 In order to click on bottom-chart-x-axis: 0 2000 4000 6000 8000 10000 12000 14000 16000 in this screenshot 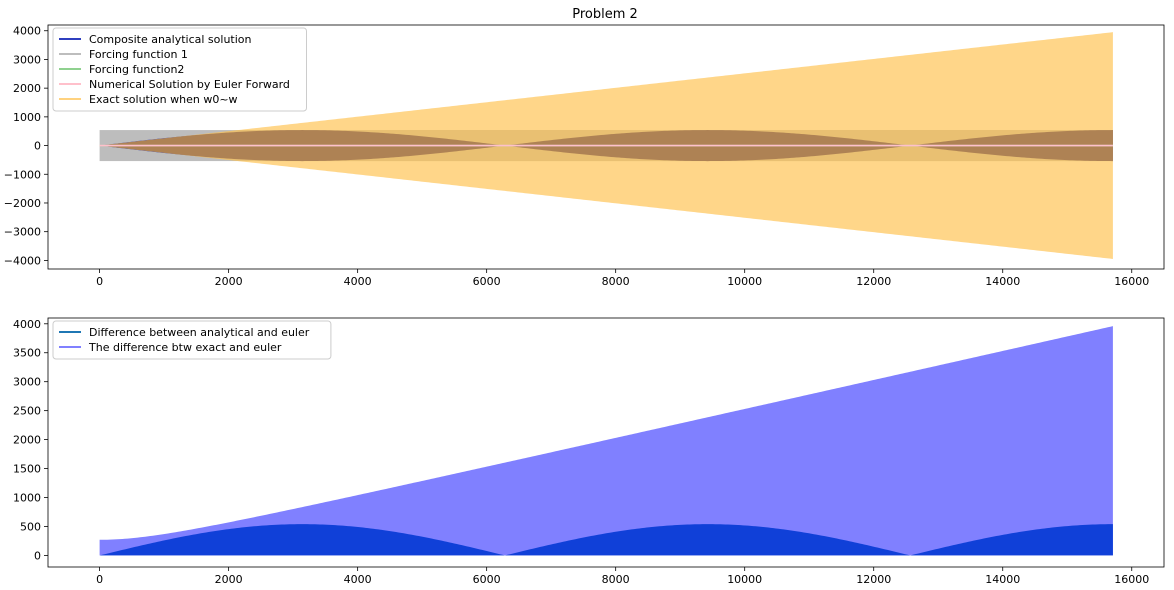, I will do `click(622, 576)`.